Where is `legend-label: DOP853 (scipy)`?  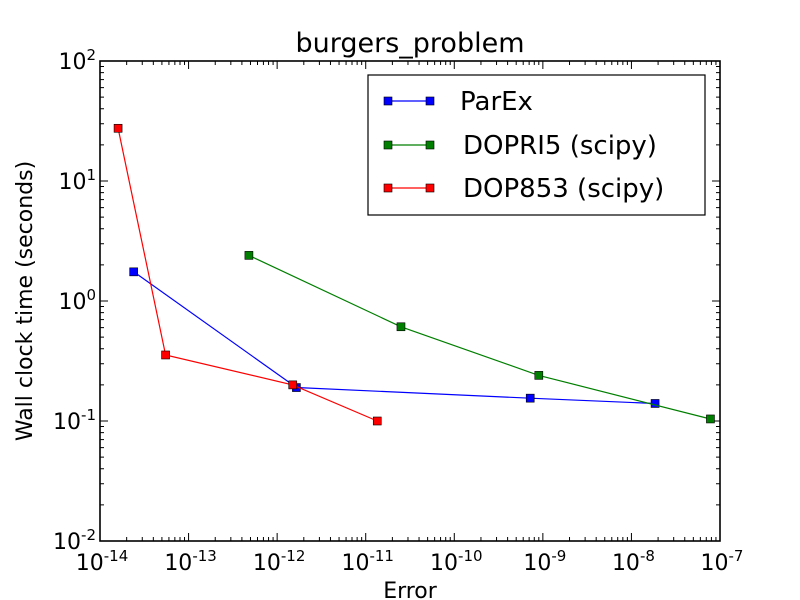
legend-label: DOP853 (scipy) is located at coordinates (563, 189).